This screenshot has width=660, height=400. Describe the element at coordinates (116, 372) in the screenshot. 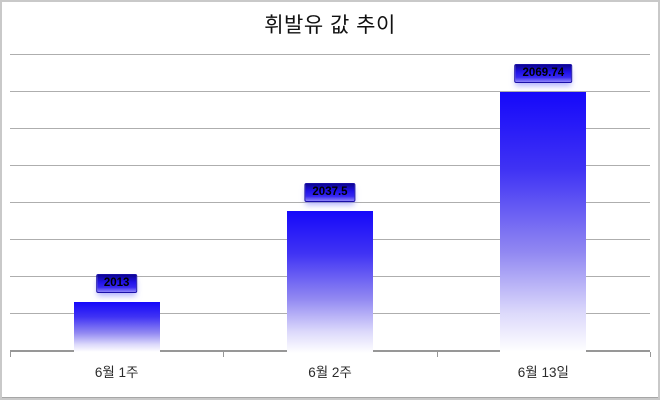

I see `category-label: 6월 1주` at that location.